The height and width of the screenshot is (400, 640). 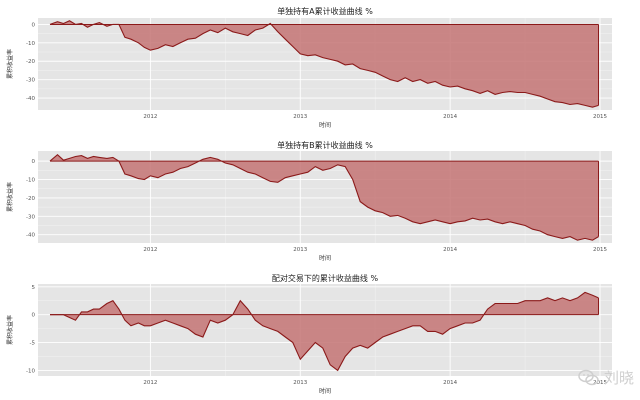 What do you see at coordinates (325, 11) in the screenshot?
I see `chart-title: 单独持有A累计收益曲线 %` at bounding box center [325, 11].